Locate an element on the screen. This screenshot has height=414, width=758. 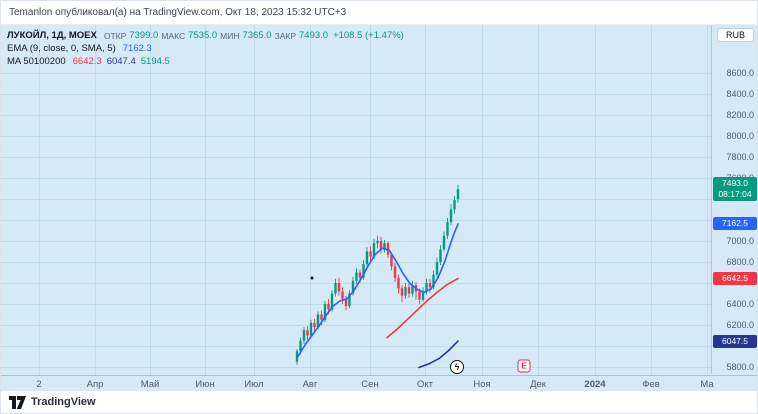
footer-bar: TradingView is located at coordinates (379, 402).